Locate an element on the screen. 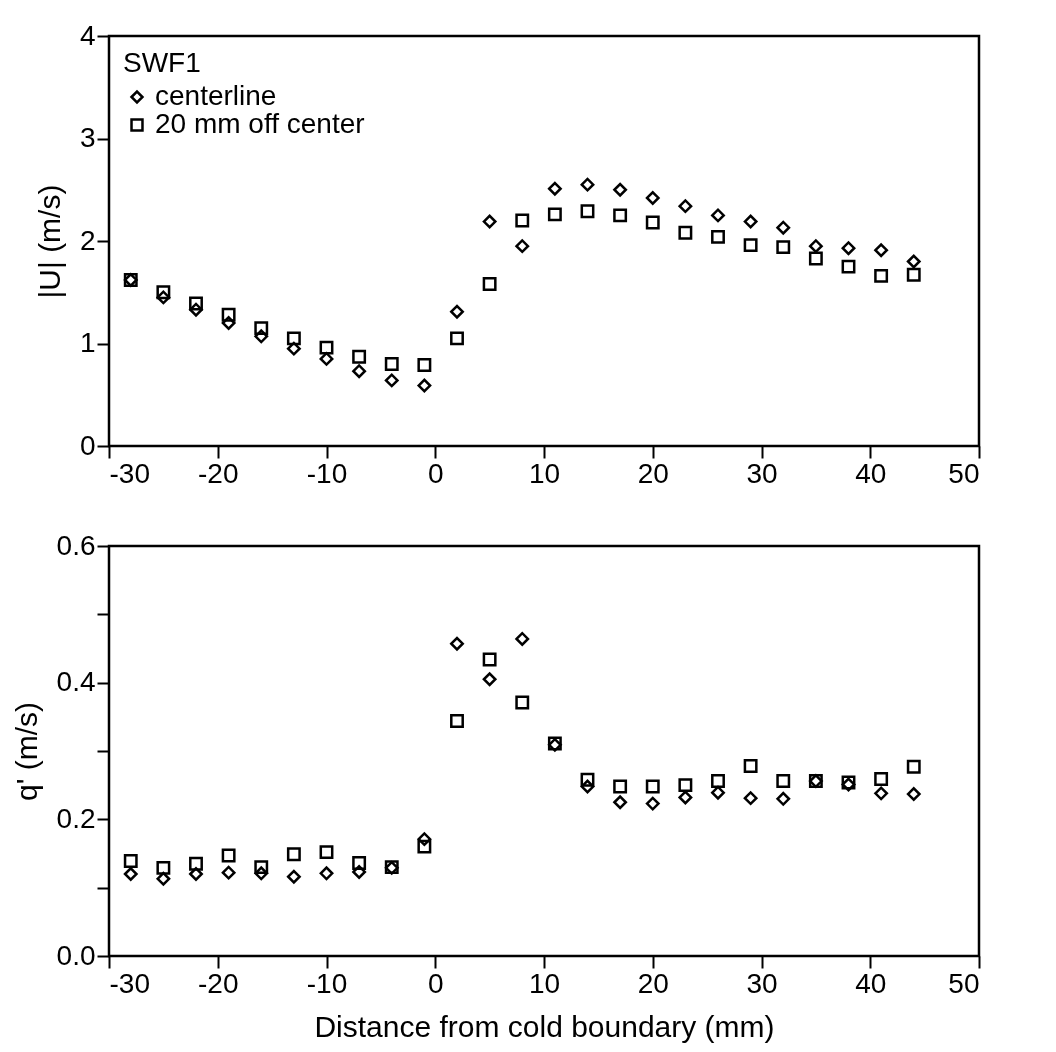 Image resolution: width=1056 pixels, height=1052 pixels. y-tick-label: 2 is located at coordinates (87, 240).